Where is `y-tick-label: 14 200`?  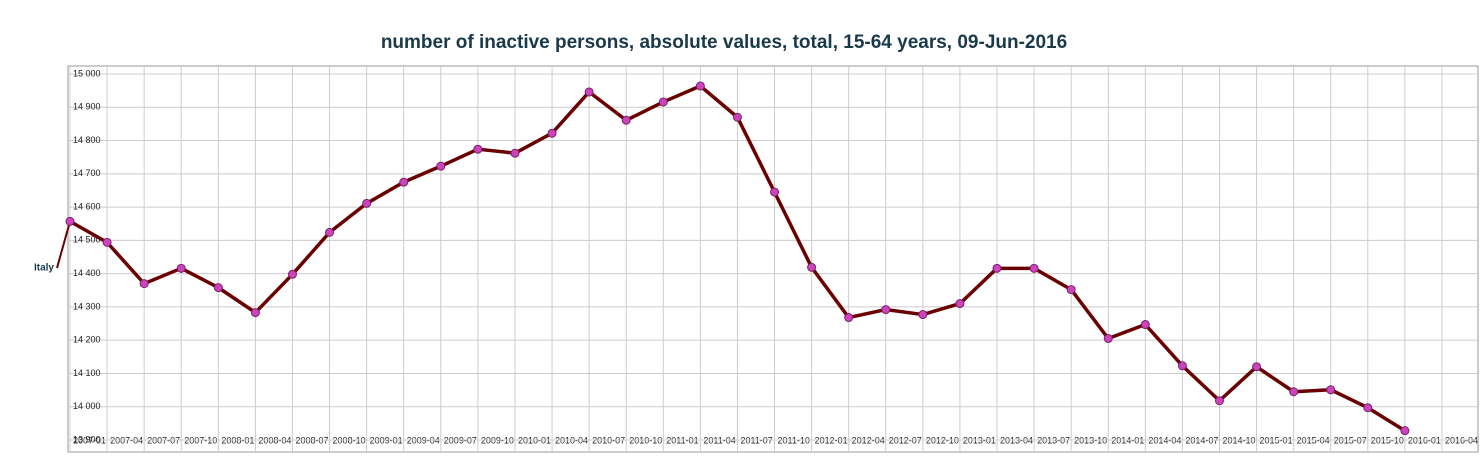 y-tick-label: 14 200 is located at coordinates (87, 340).